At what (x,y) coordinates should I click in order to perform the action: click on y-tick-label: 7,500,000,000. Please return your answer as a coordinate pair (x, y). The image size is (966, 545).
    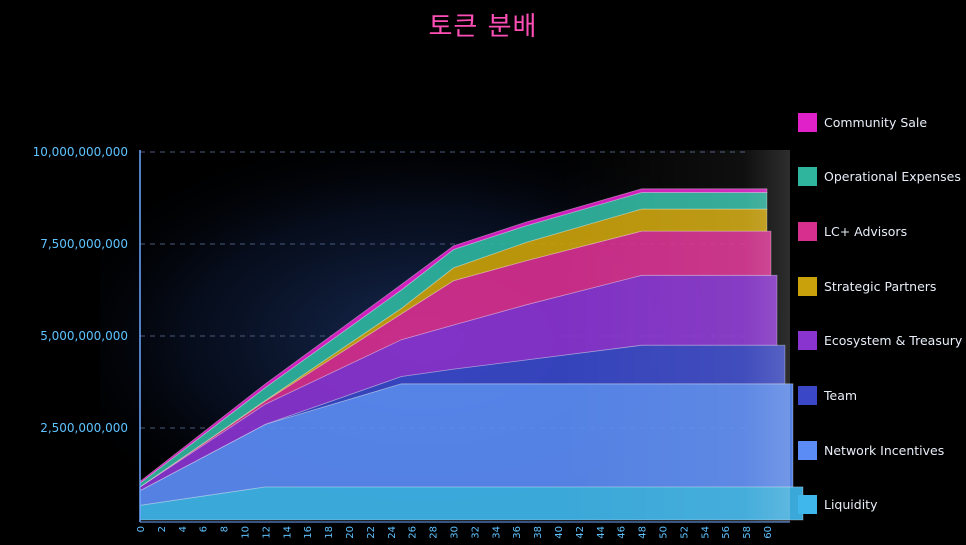
    Looking at the image, I should click on (84, 244).